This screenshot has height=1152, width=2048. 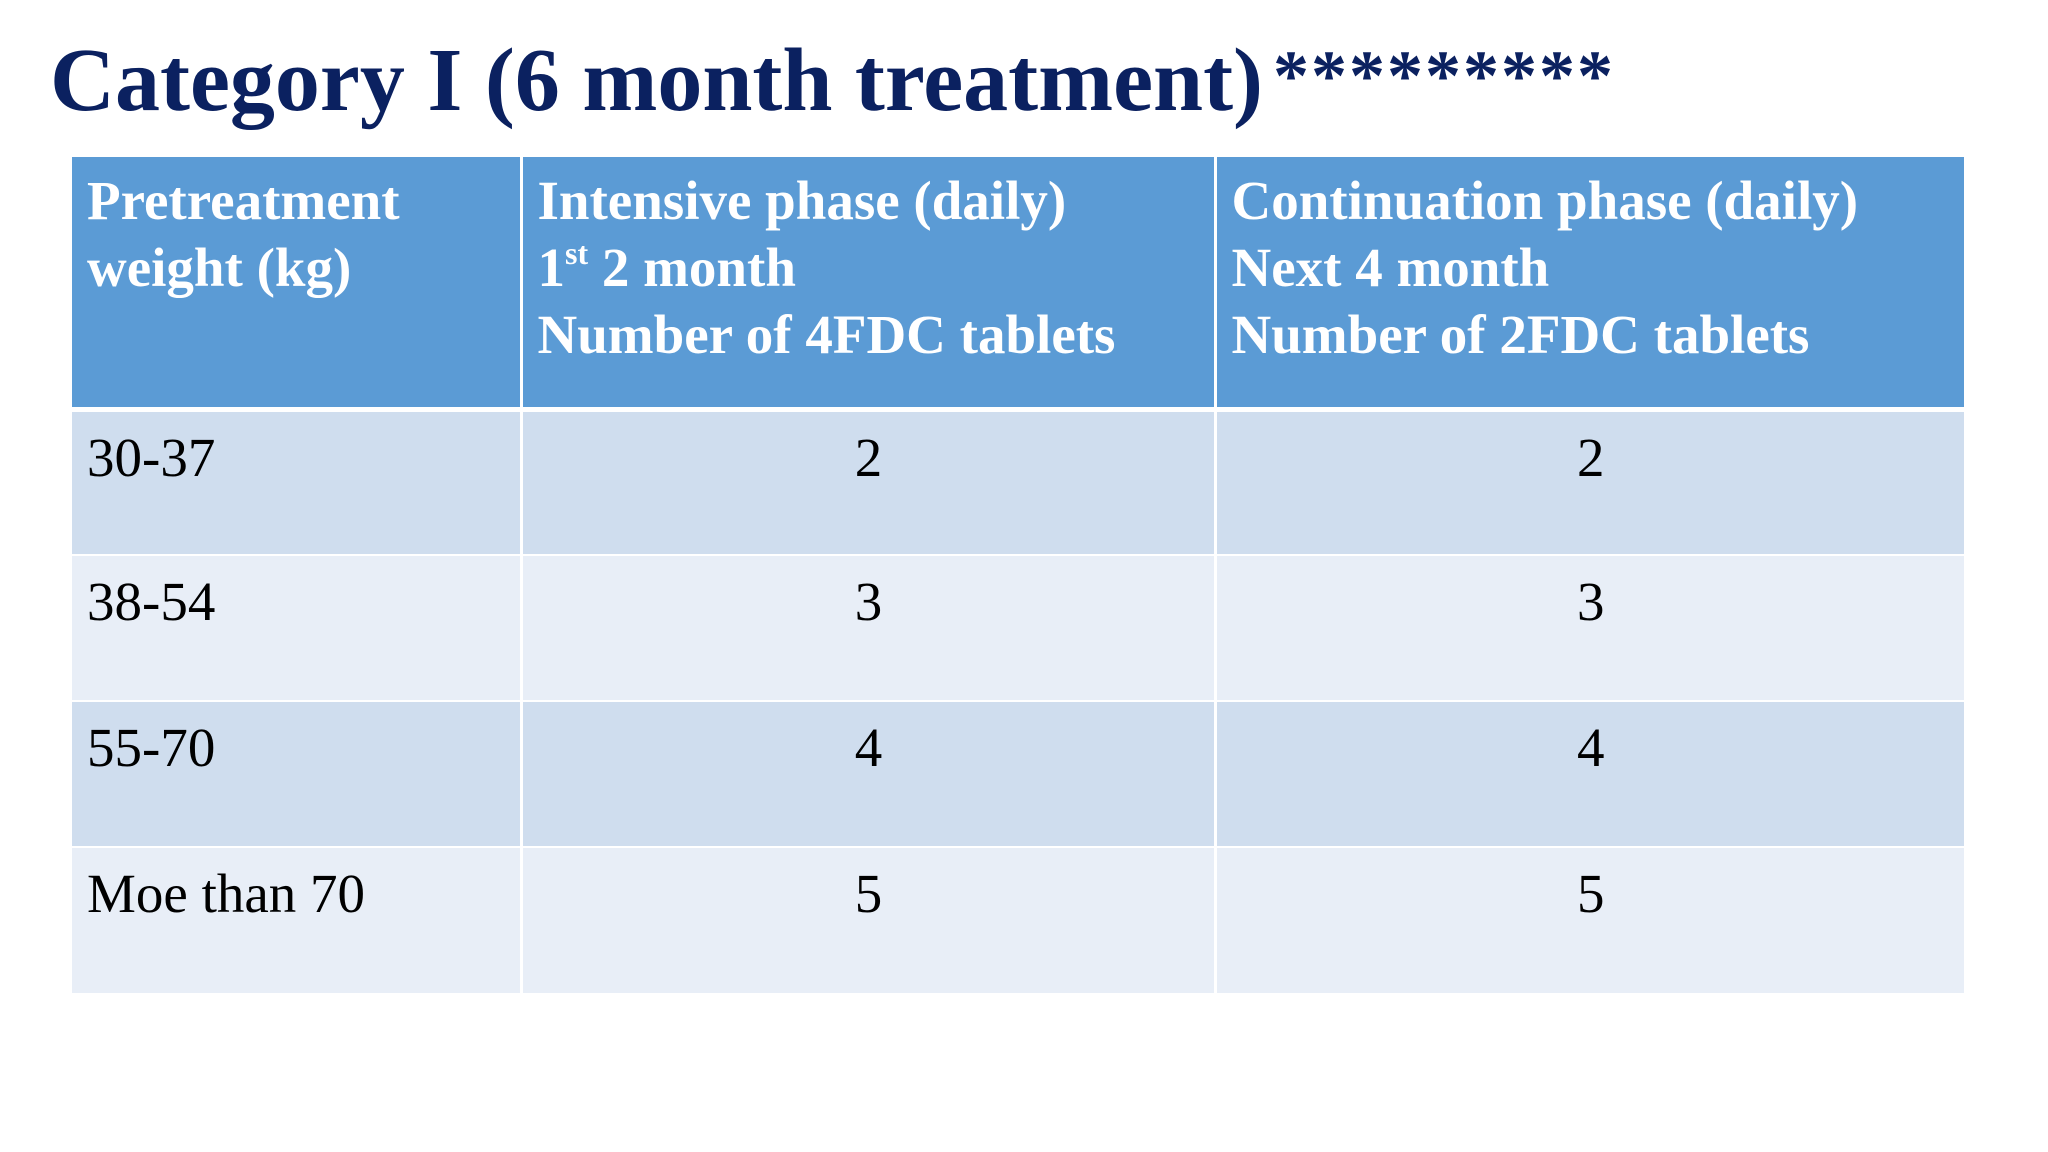 I want to click on header-line: Number of 4FDC tablets, so click(x=826, y=334).